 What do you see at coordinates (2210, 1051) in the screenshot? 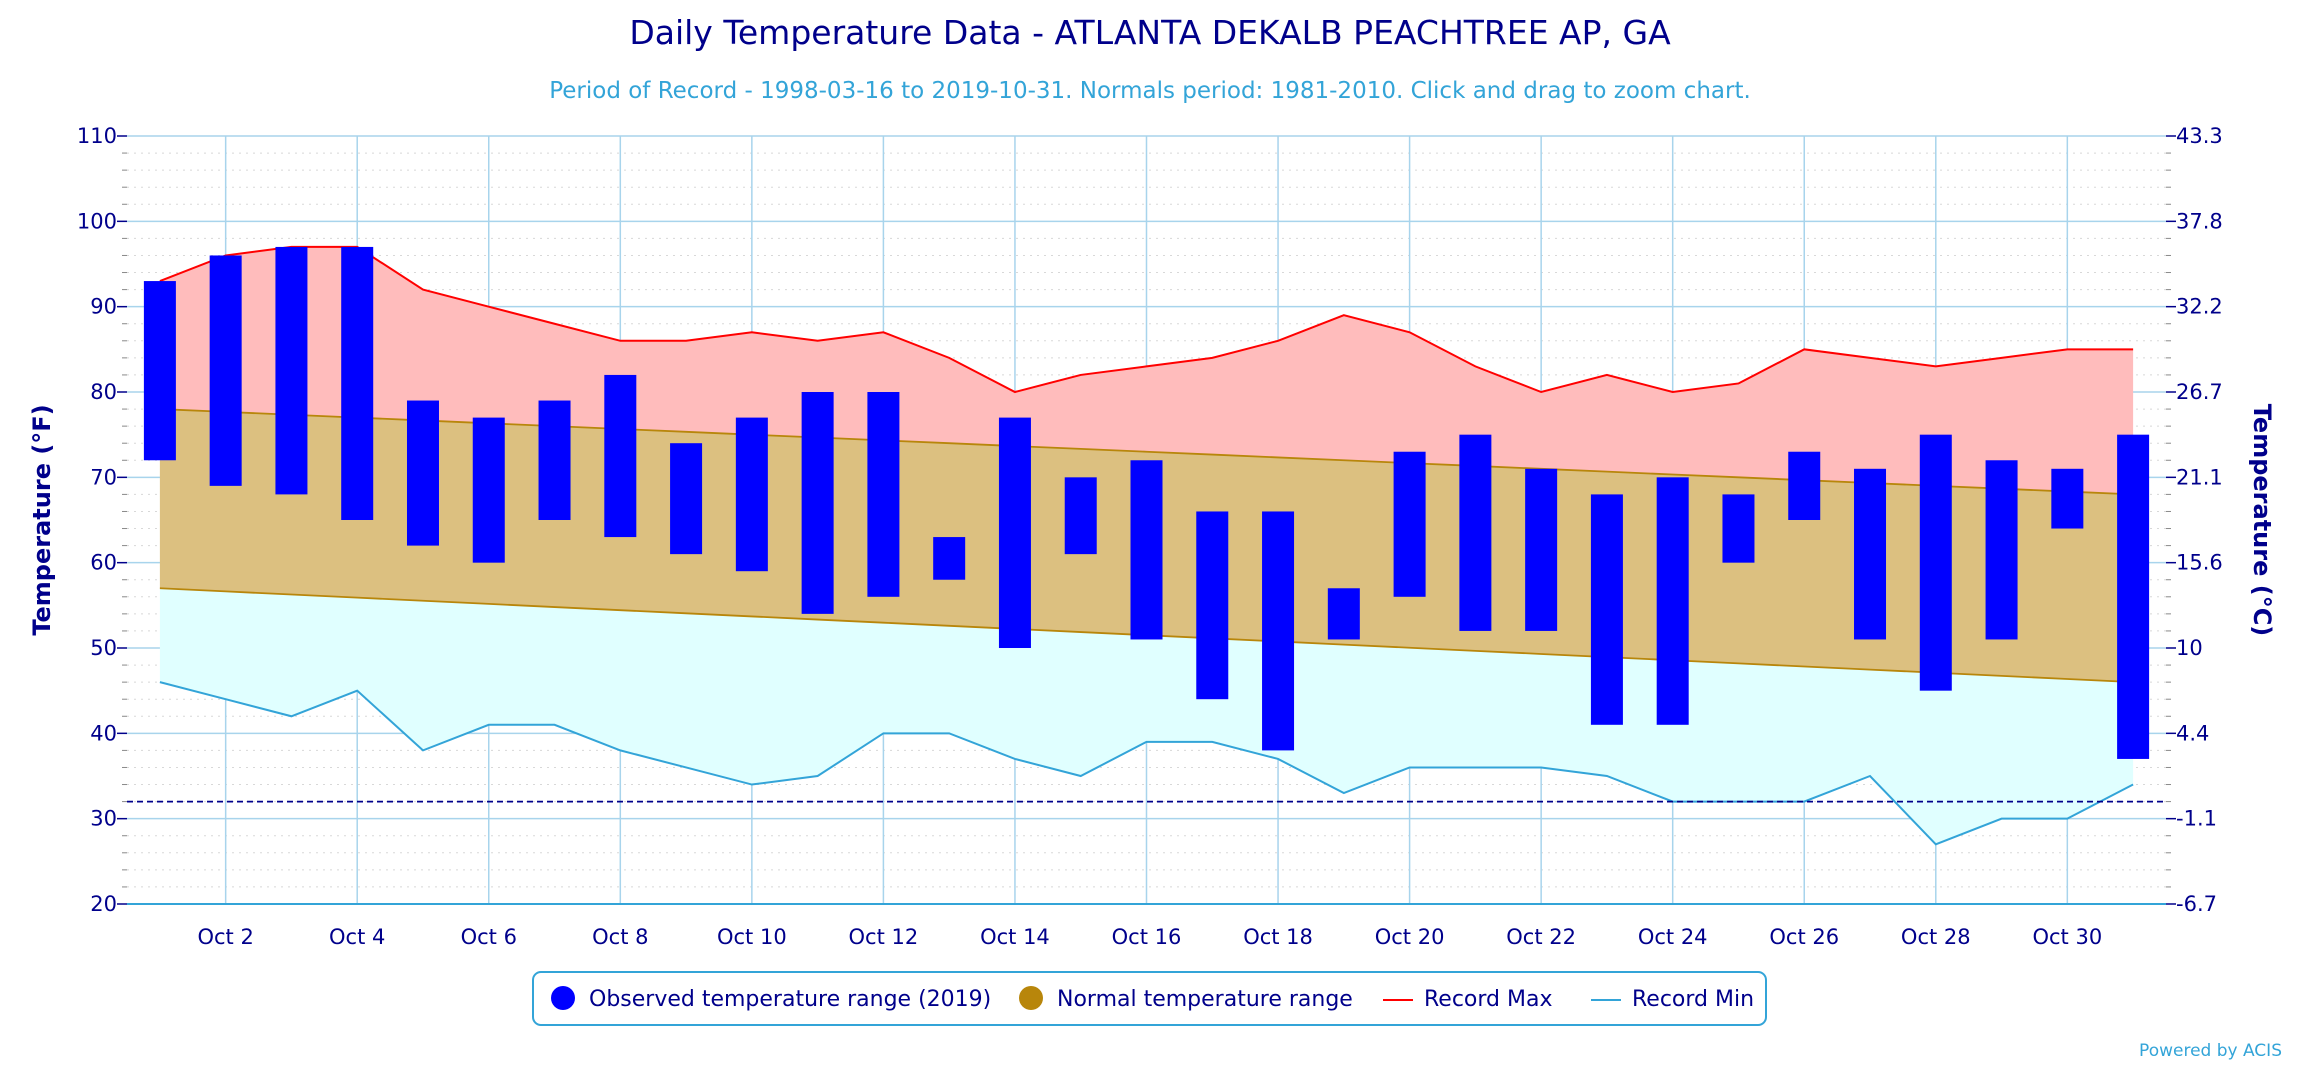
I see `powered-by-credit: Powered by ACIS` at bounding box center [2210, 1051].